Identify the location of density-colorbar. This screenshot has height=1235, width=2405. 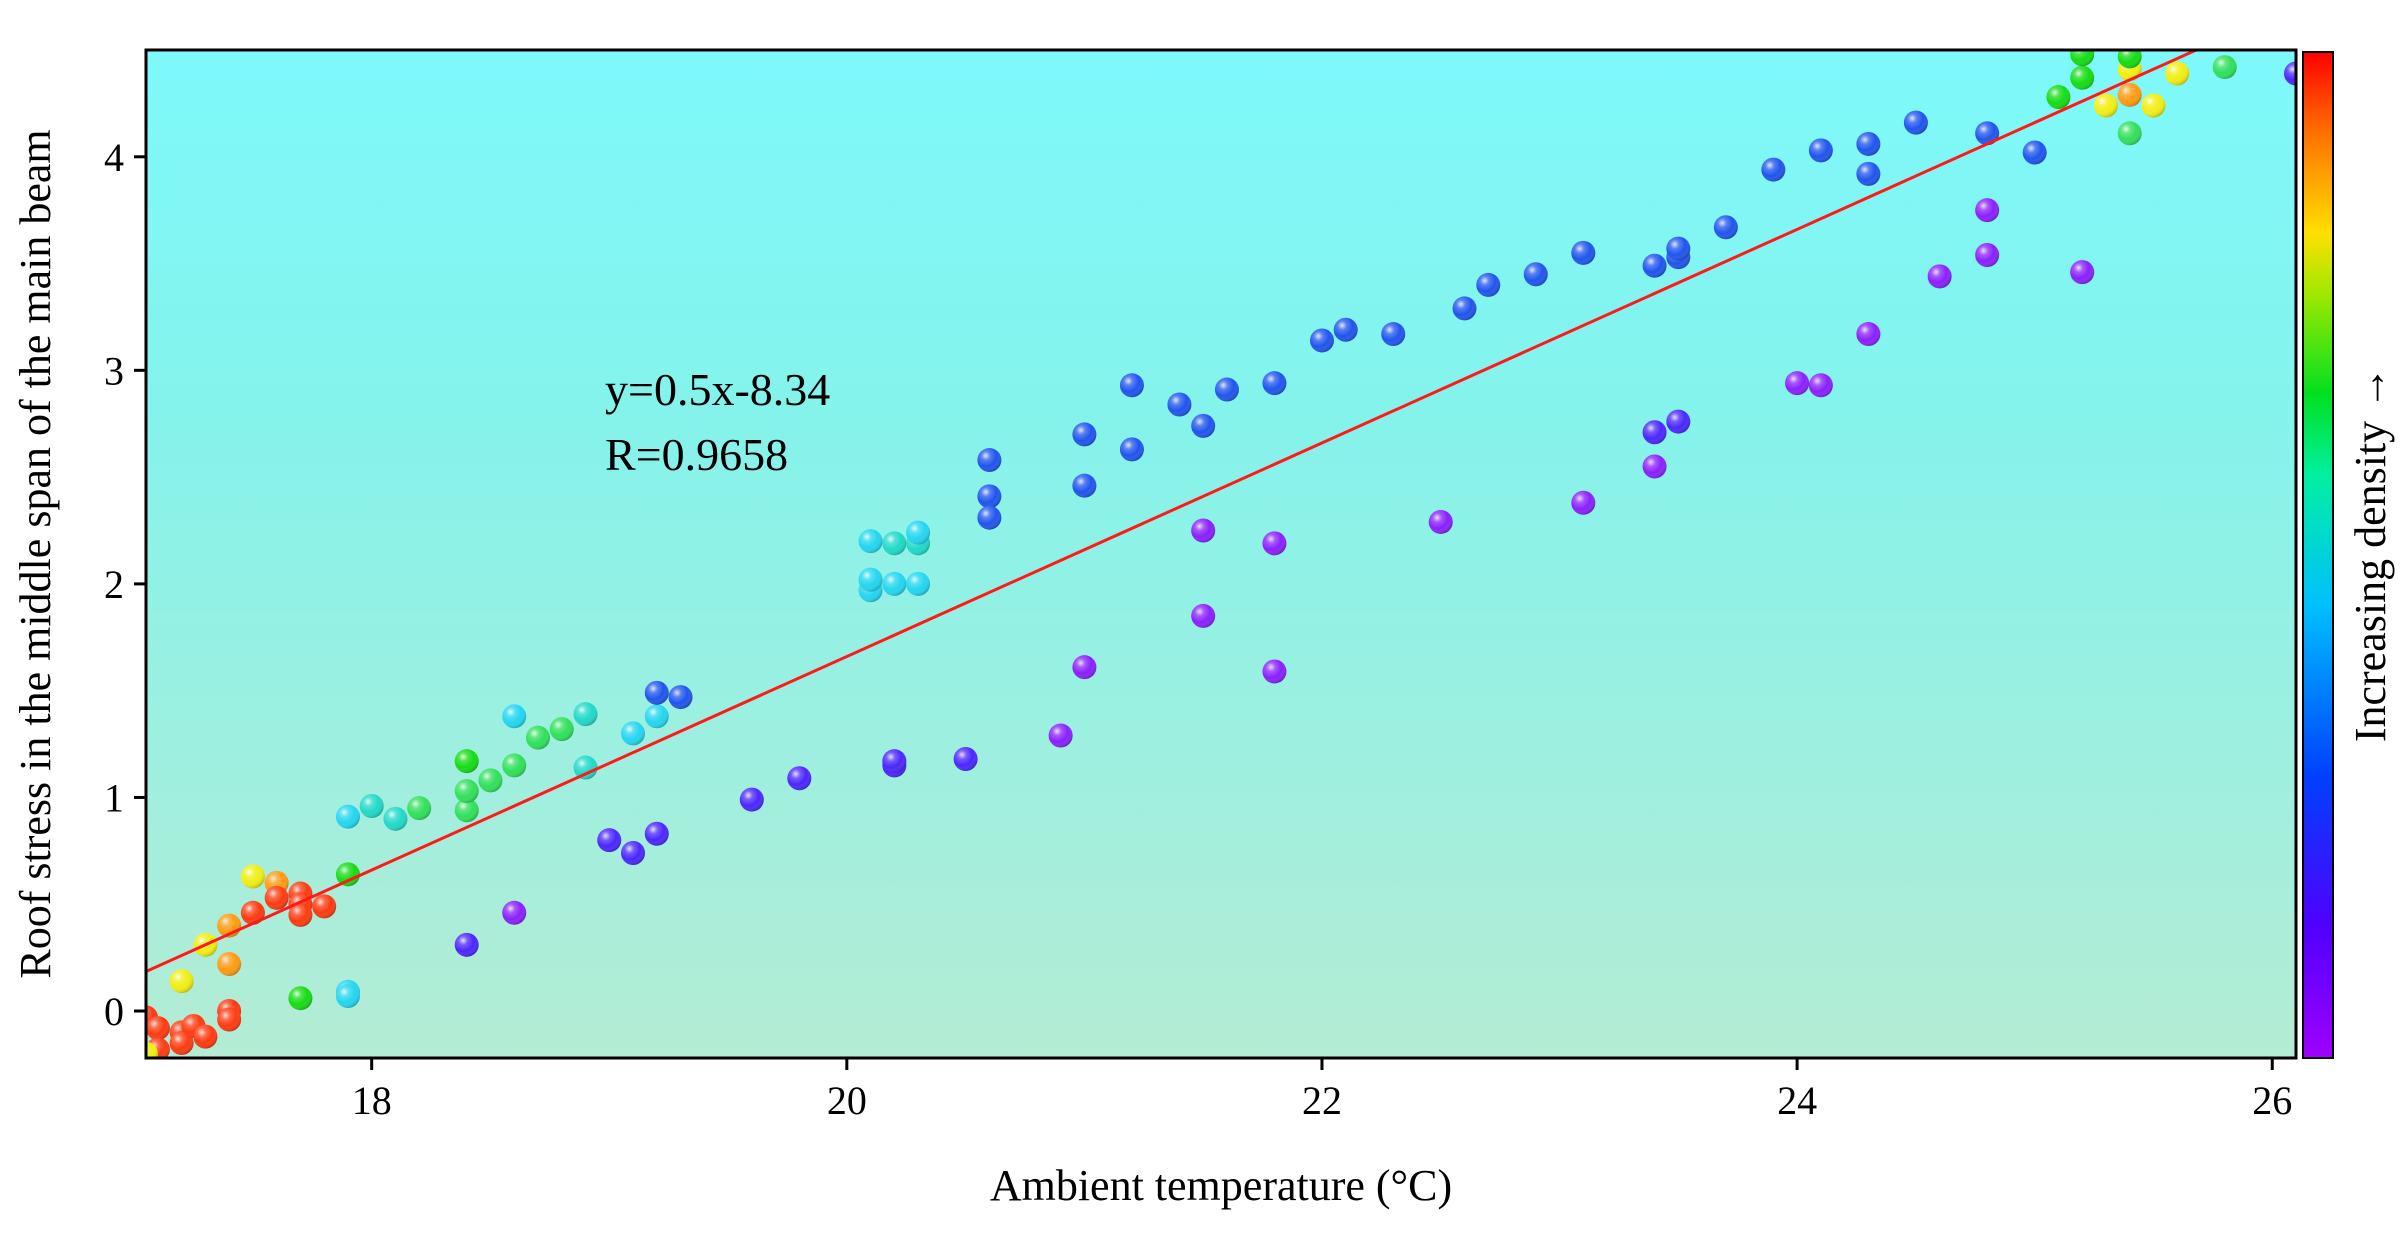
(2318, 555).